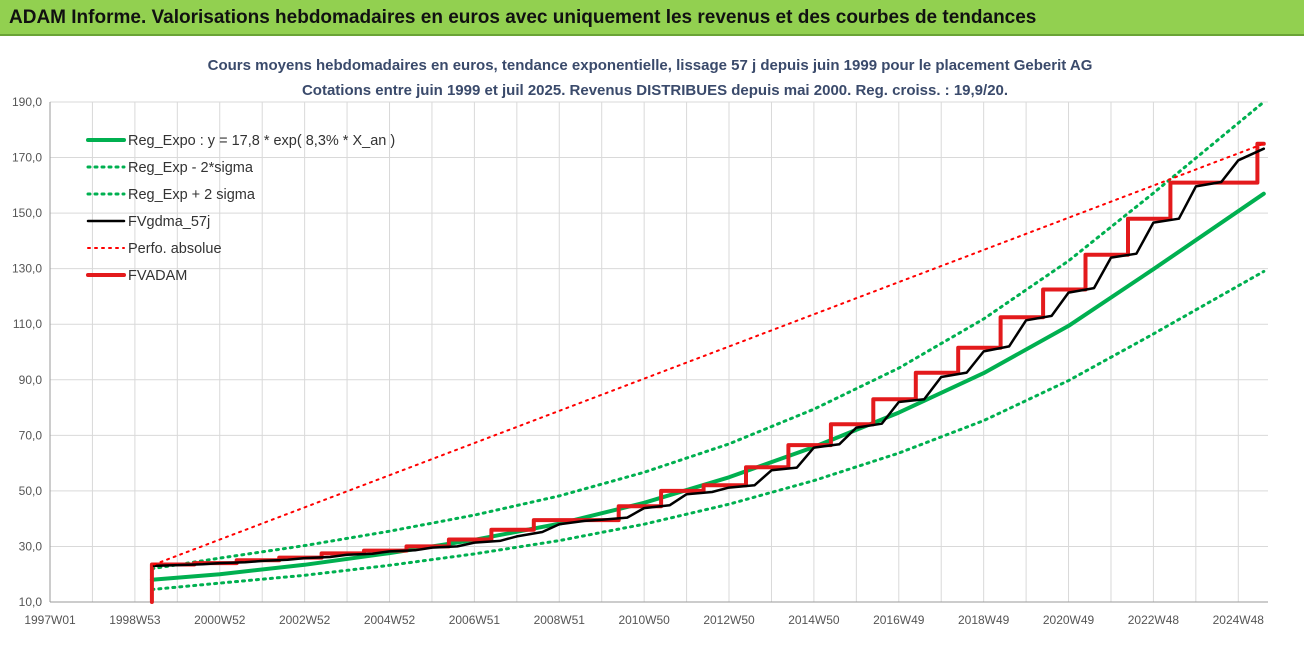 This screenshot has height=652, width=1304. What do you see at coordinates (135, 620) in the screenshot?
I see `x-tick-label: 1998W53` at bounding box center [135, 620].